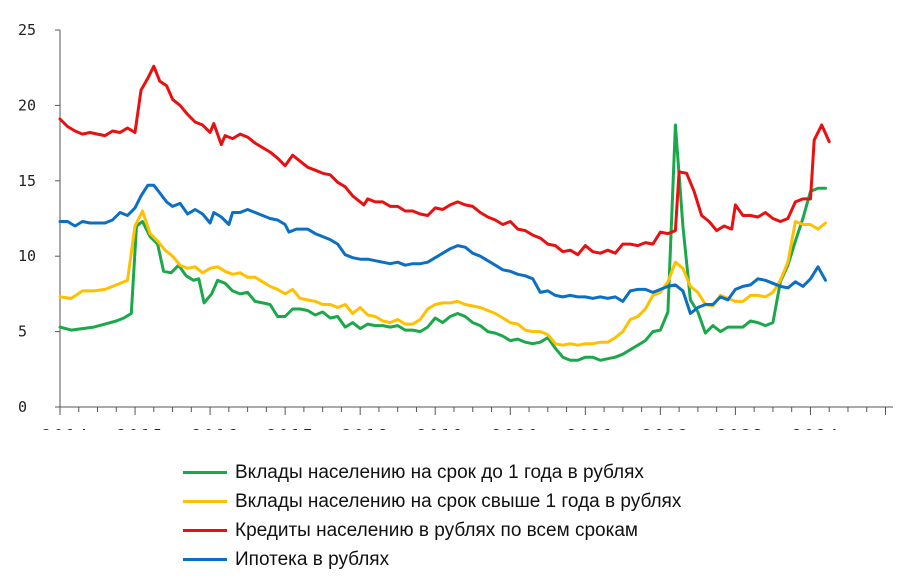 This screenshot has height=578, width=912. Describe the element at coordinates (27, 181) in the screenshot. I see `y-tick-label: 15` at that location.